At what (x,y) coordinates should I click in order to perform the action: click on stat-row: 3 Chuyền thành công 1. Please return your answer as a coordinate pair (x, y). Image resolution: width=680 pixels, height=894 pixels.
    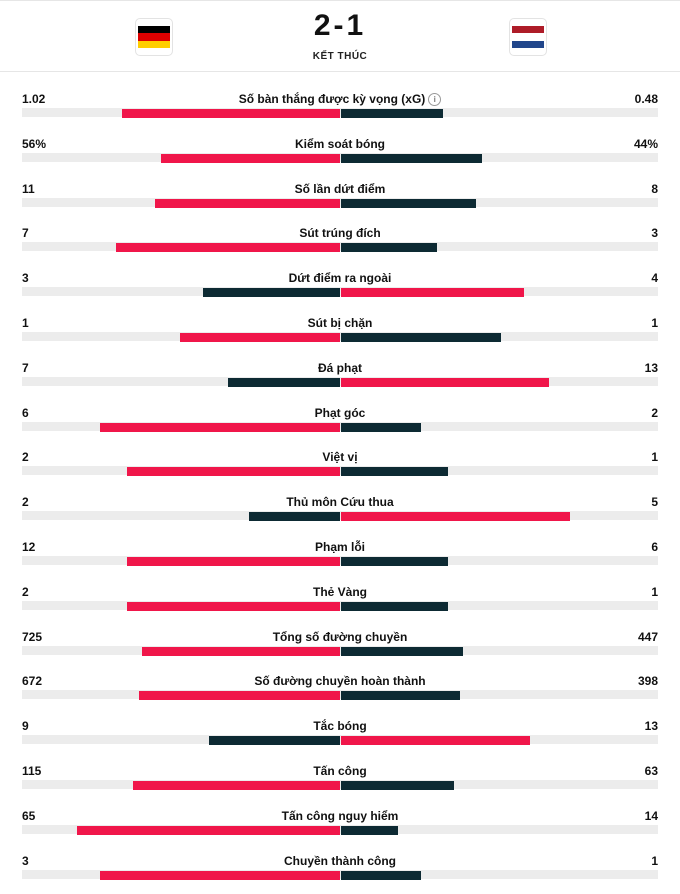
    Looking at the image, I should click on (340, 872).